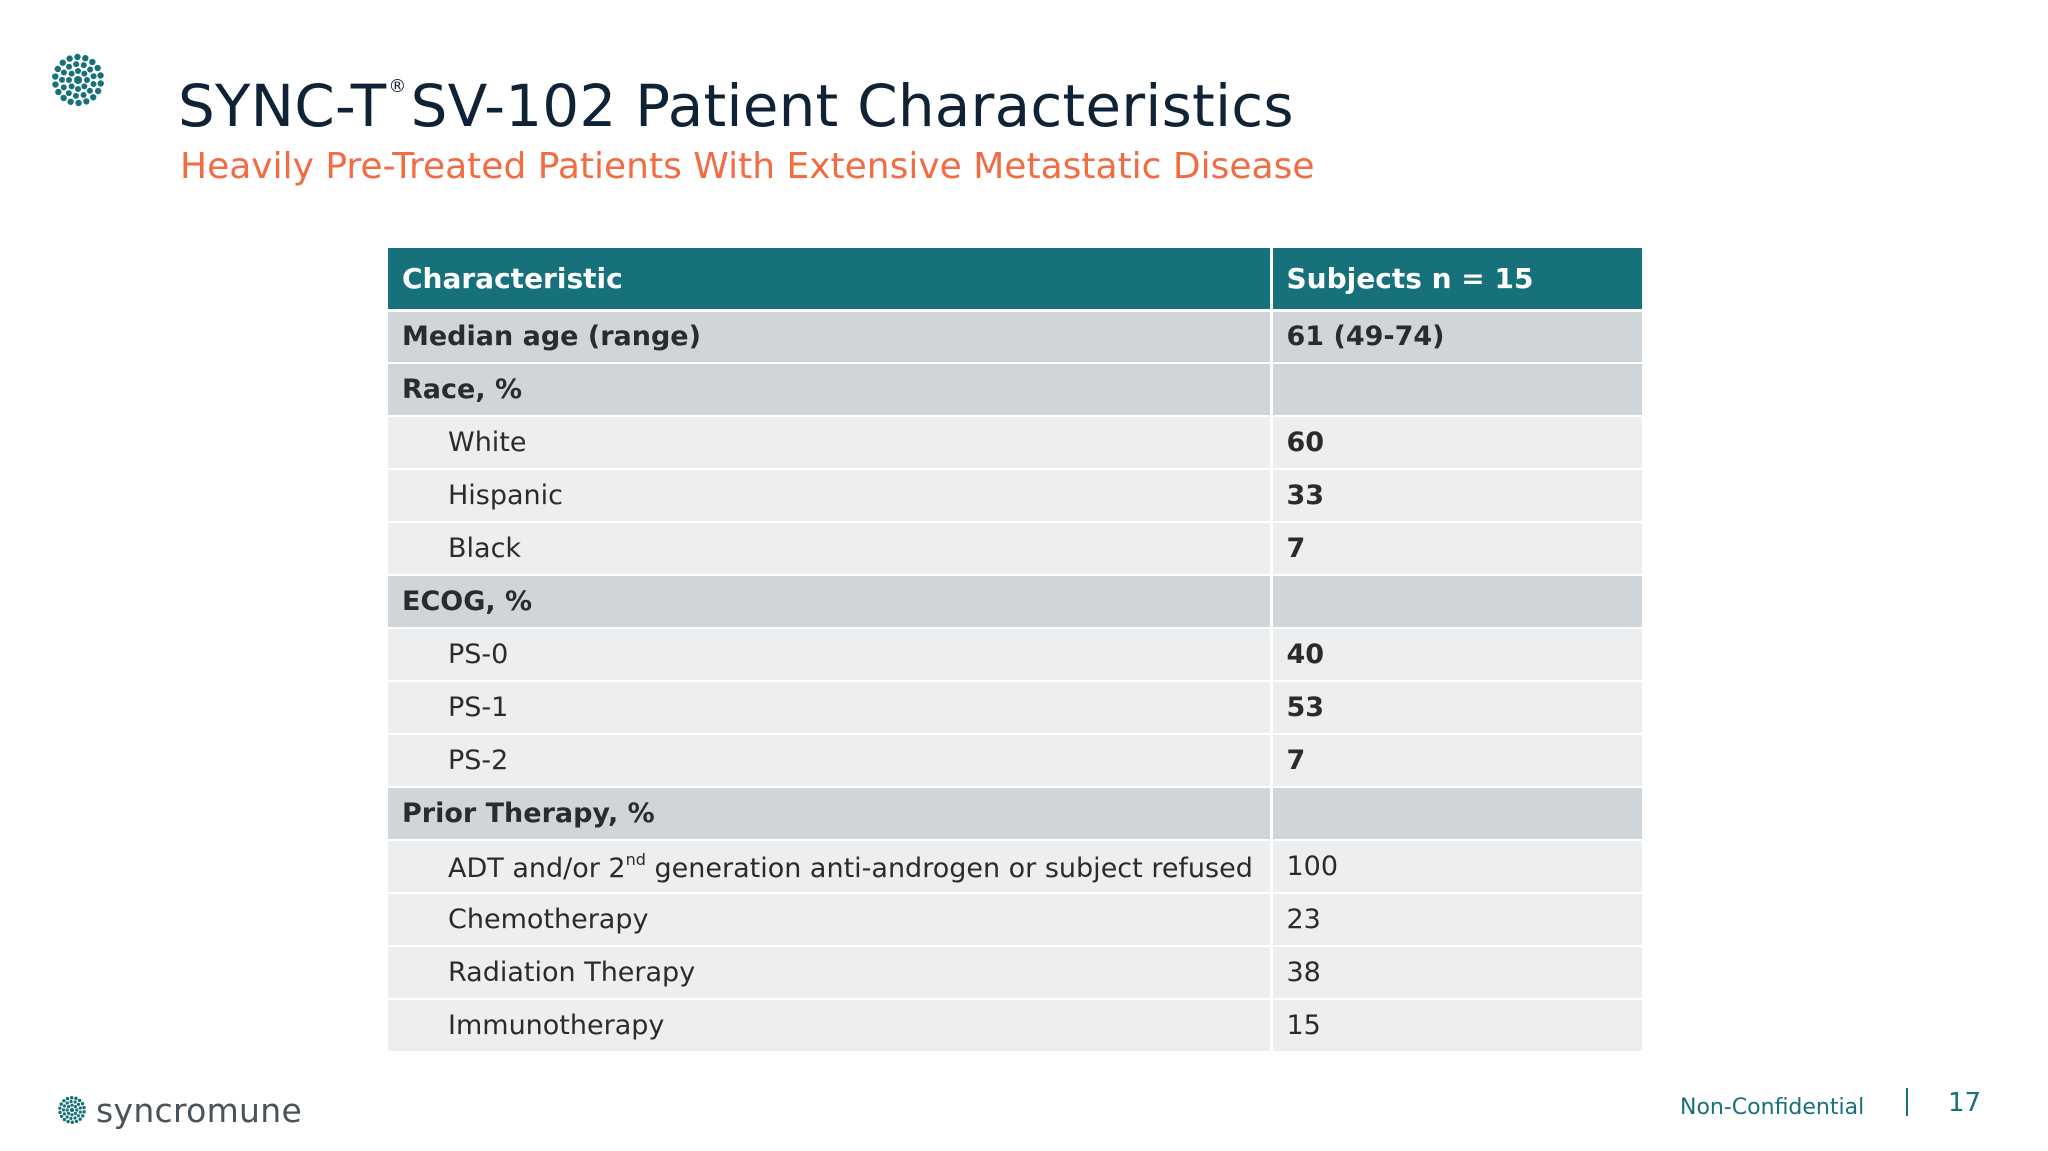  What do you see at coordinates (1456, 496) in the screenshot?
I see `row-value: 33` at bounding box center [1456, 496].